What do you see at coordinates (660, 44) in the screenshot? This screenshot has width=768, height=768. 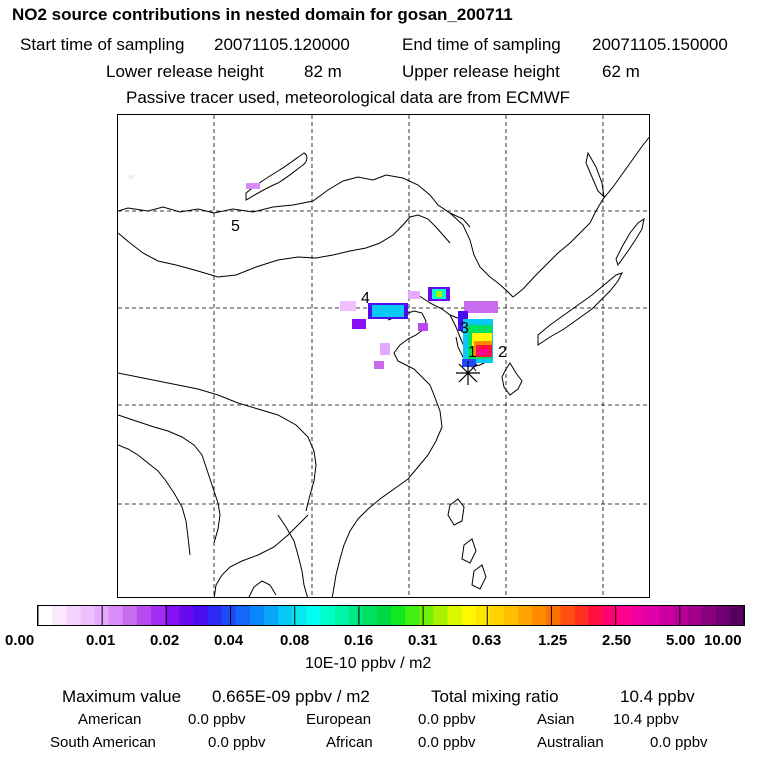 I see `end-time-value: 20071105.150000` at bounding box center [660, 44].